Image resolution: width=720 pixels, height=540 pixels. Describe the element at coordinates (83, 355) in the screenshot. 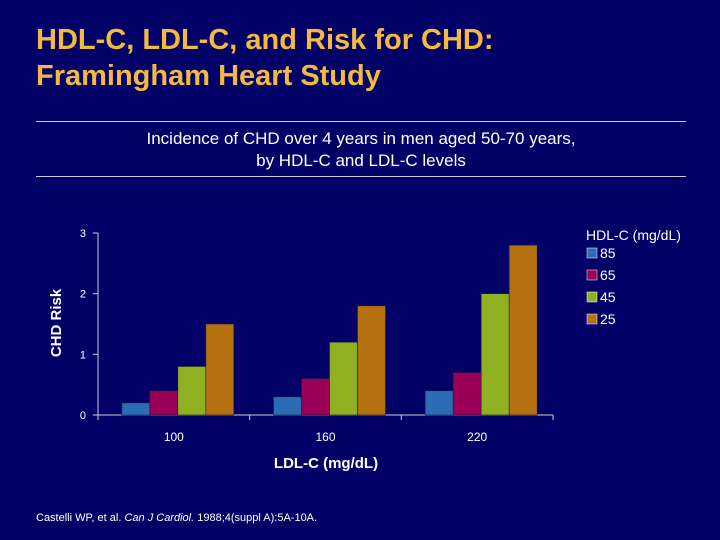

I see `y-tick-label: 1` at that location.